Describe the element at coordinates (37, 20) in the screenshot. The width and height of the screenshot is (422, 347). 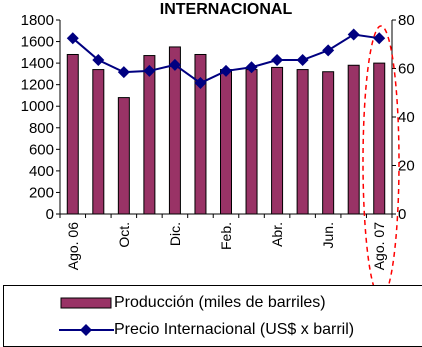
I see `left-tick-label: 1800` at that location.